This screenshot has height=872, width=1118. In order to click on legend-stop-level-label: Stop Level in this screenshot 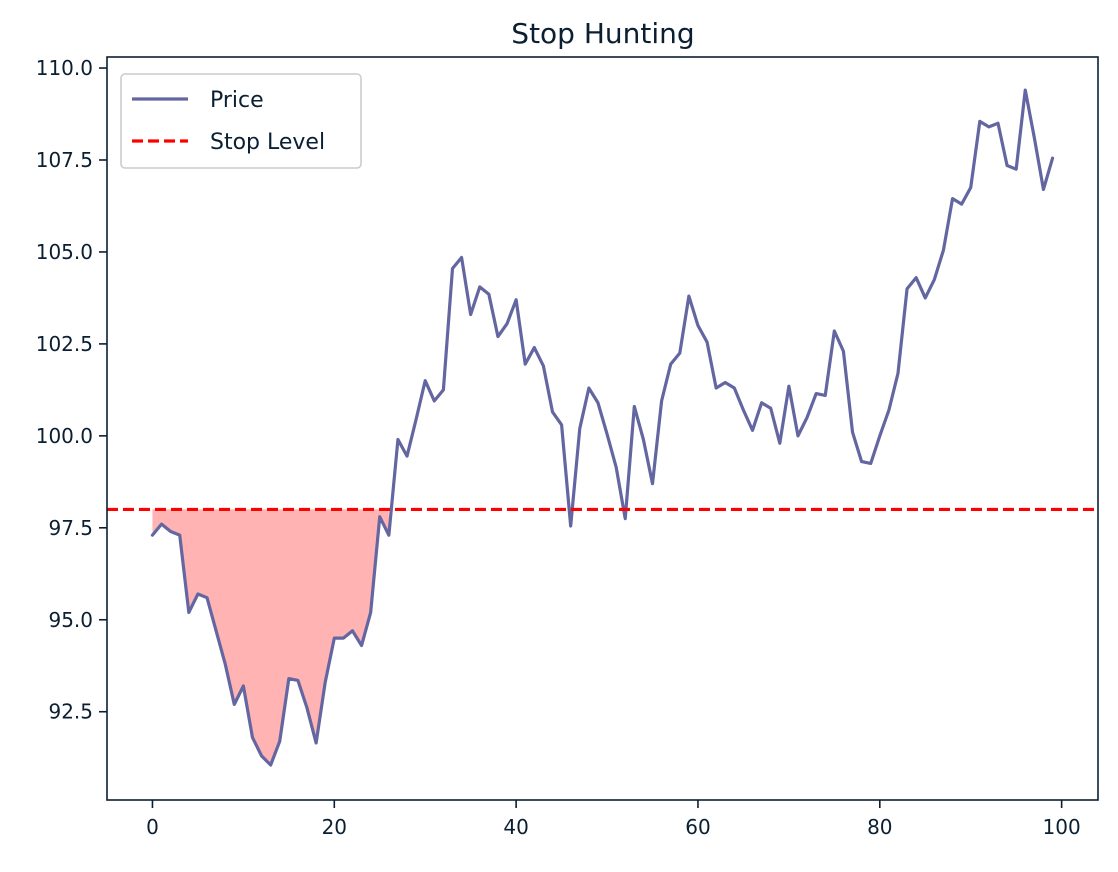, I will do `click(267, 142)`.